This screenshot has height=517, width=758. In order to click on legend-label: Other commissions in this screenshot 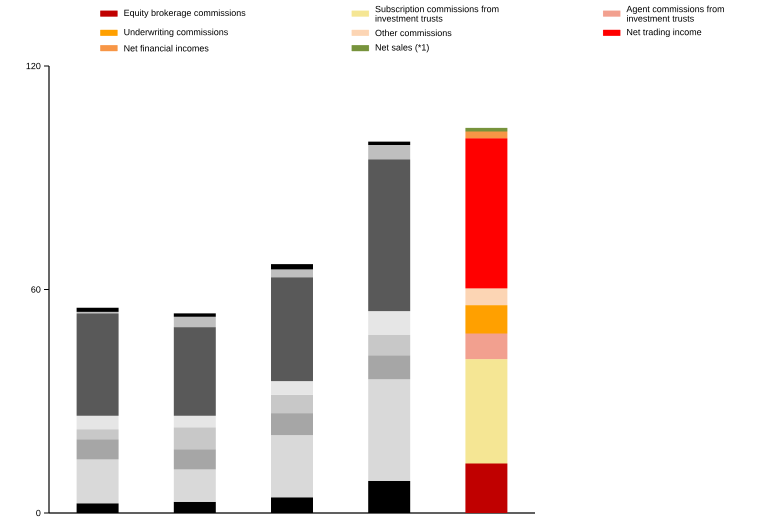, I will do `click(413, 33)`.